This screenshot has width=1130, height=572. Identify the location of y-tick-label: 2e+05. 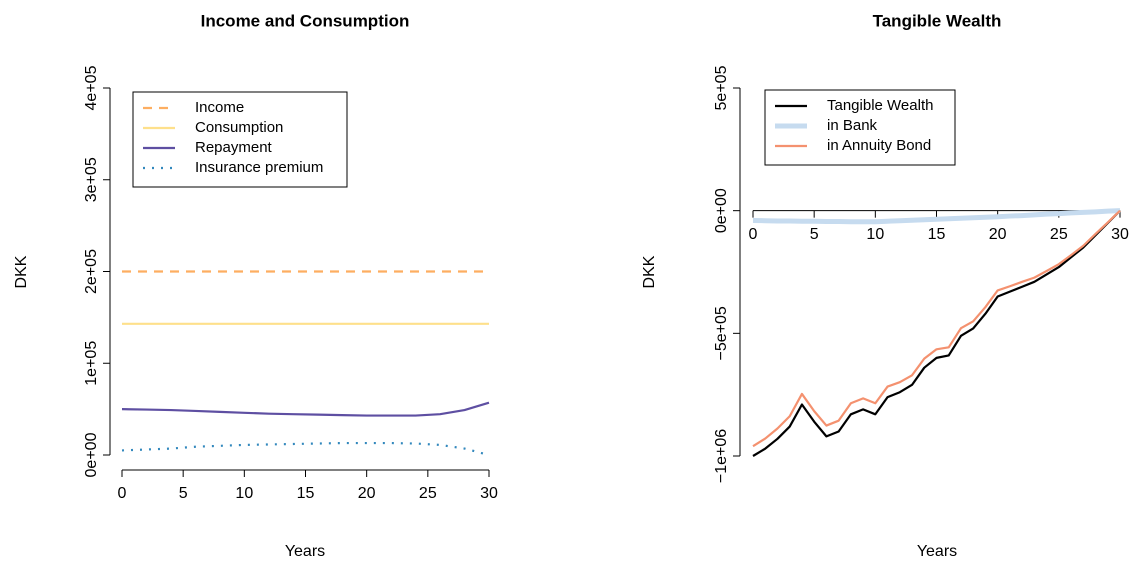
(91, 271).